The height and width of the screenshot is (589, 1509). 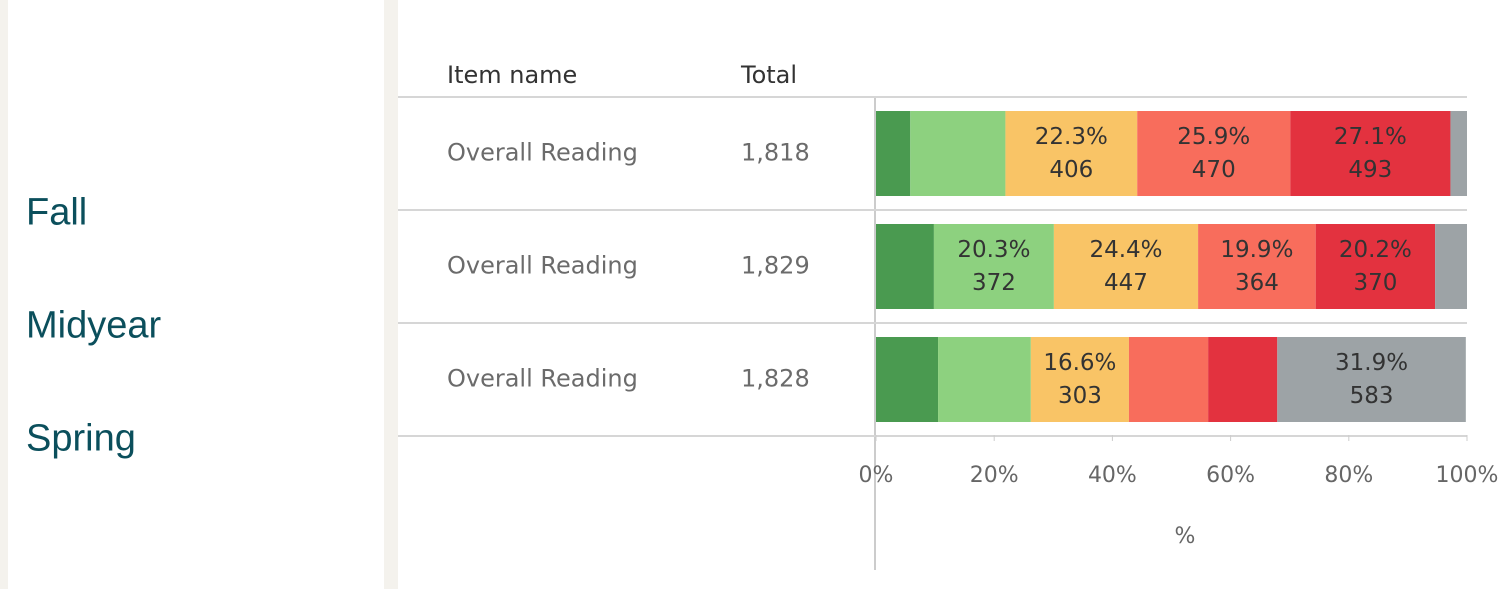 I want to click on x-tick-label: 60%, so click(x=1230, y=475).